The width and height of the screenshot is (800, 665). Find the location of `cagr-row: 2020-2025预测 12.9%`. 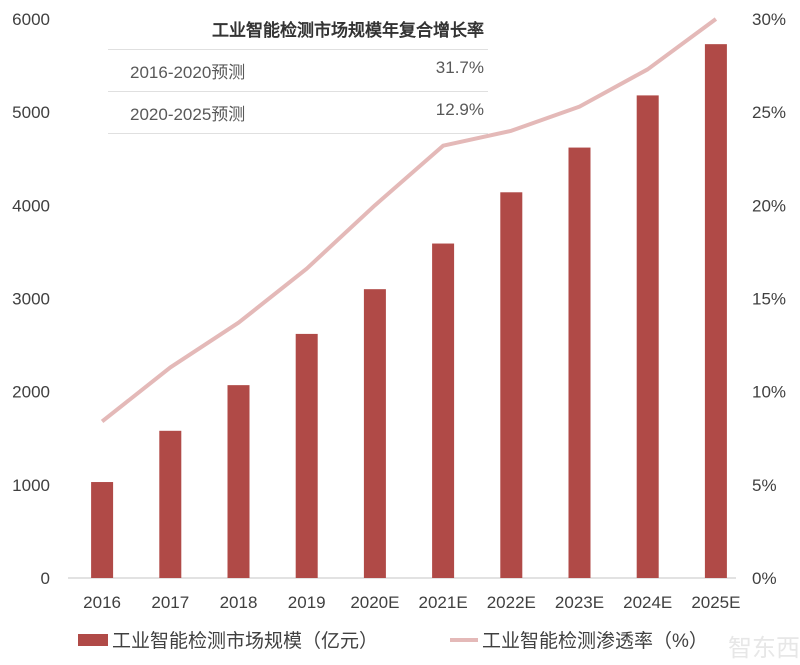

cagr-row: 2020-2025预测 12.9% is located at coordinates (298, 113).